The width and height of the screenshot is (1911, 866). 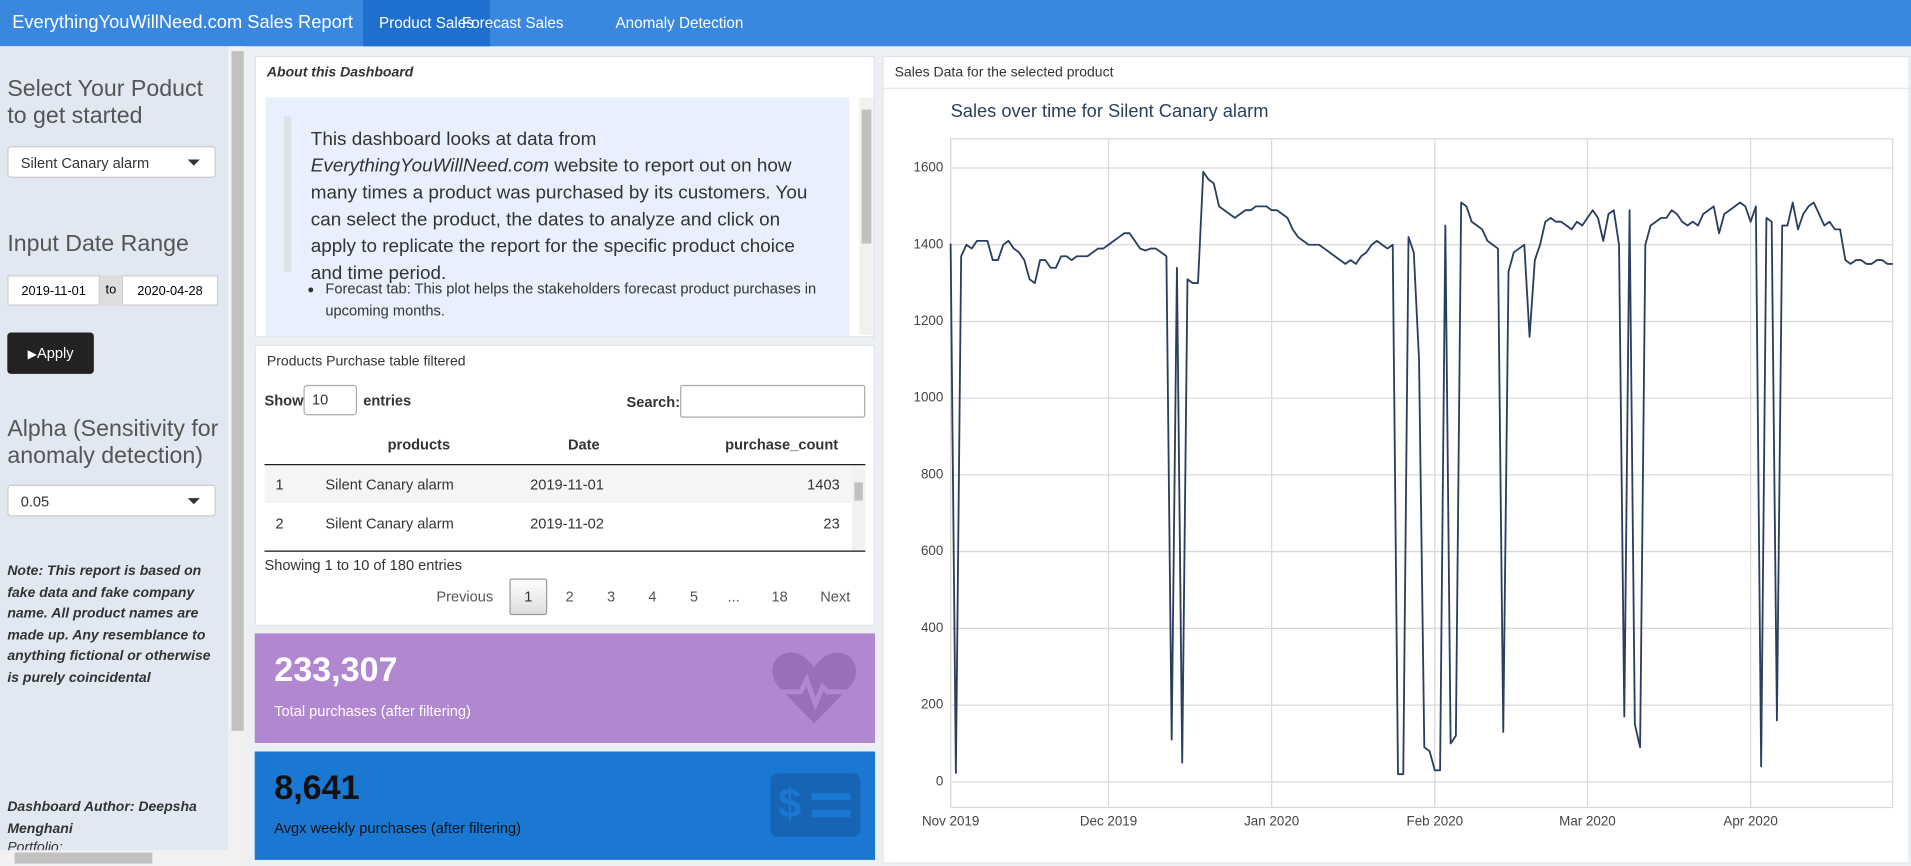 What do you see at coordinates (512, 23) in the screenshot?
I see `tab: Forecast Sales` at bounding box center [512, 23].